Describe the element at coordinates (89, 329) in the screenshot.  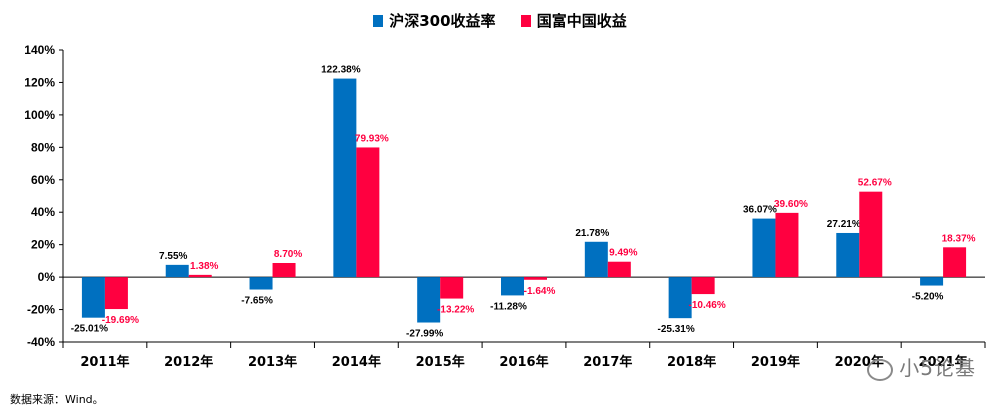
I see `data-label-hs300: -25.01%` at that location.